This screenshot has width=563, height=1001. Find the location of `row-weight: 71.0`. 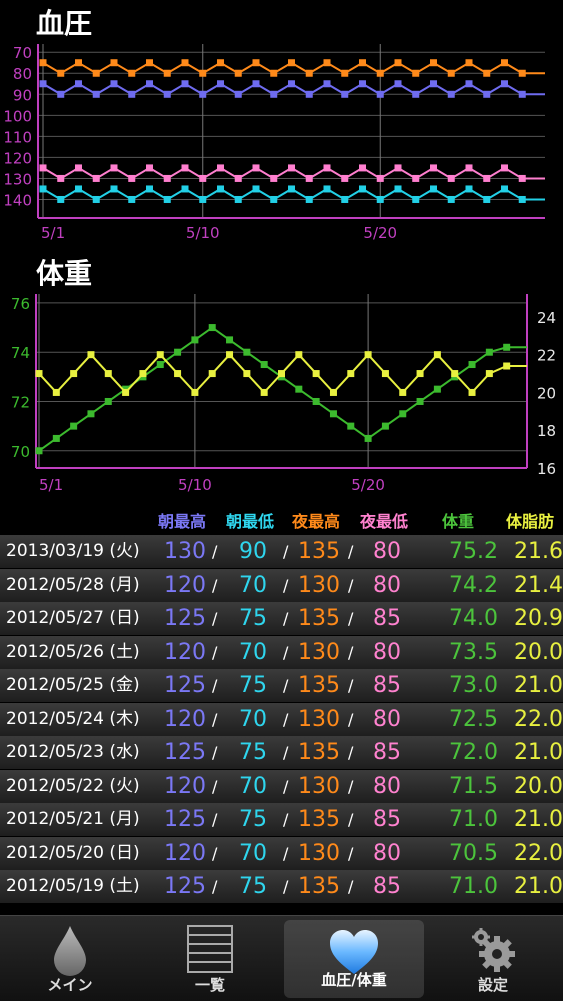

row-weight: 71.0 is located at coordinates (473, 886).